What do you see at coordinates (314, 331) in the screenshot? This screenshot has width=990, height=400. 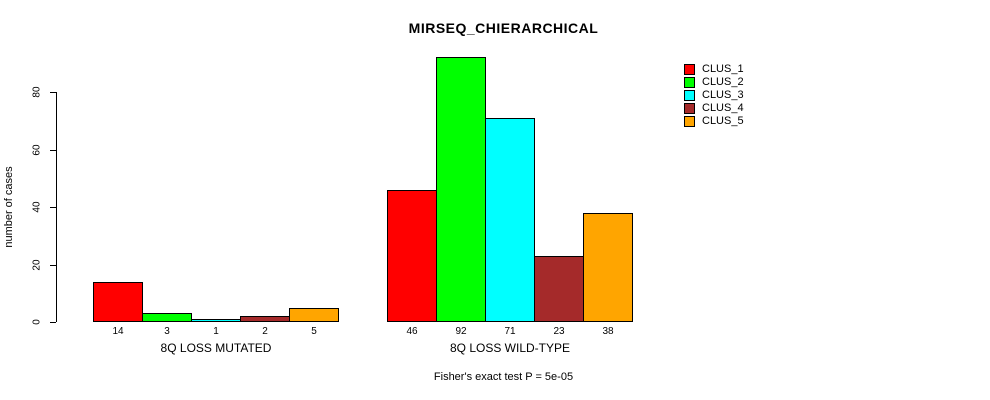 I see `bar-value-clus_5-group1: 5` at bounding box center [314, 331].